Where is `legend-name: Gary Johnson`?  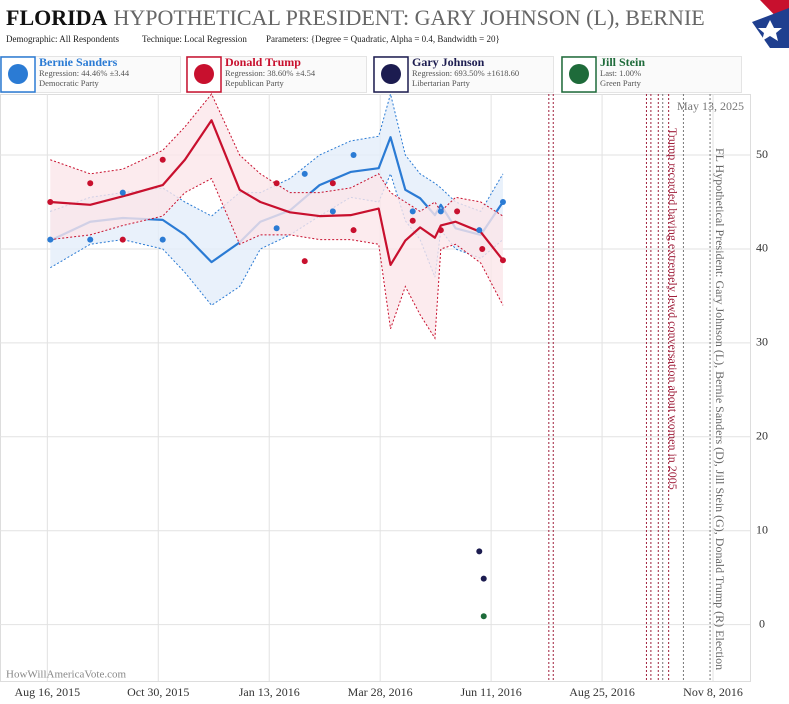
legend-name: Gary Johnson is located at coordinates (448, 62).